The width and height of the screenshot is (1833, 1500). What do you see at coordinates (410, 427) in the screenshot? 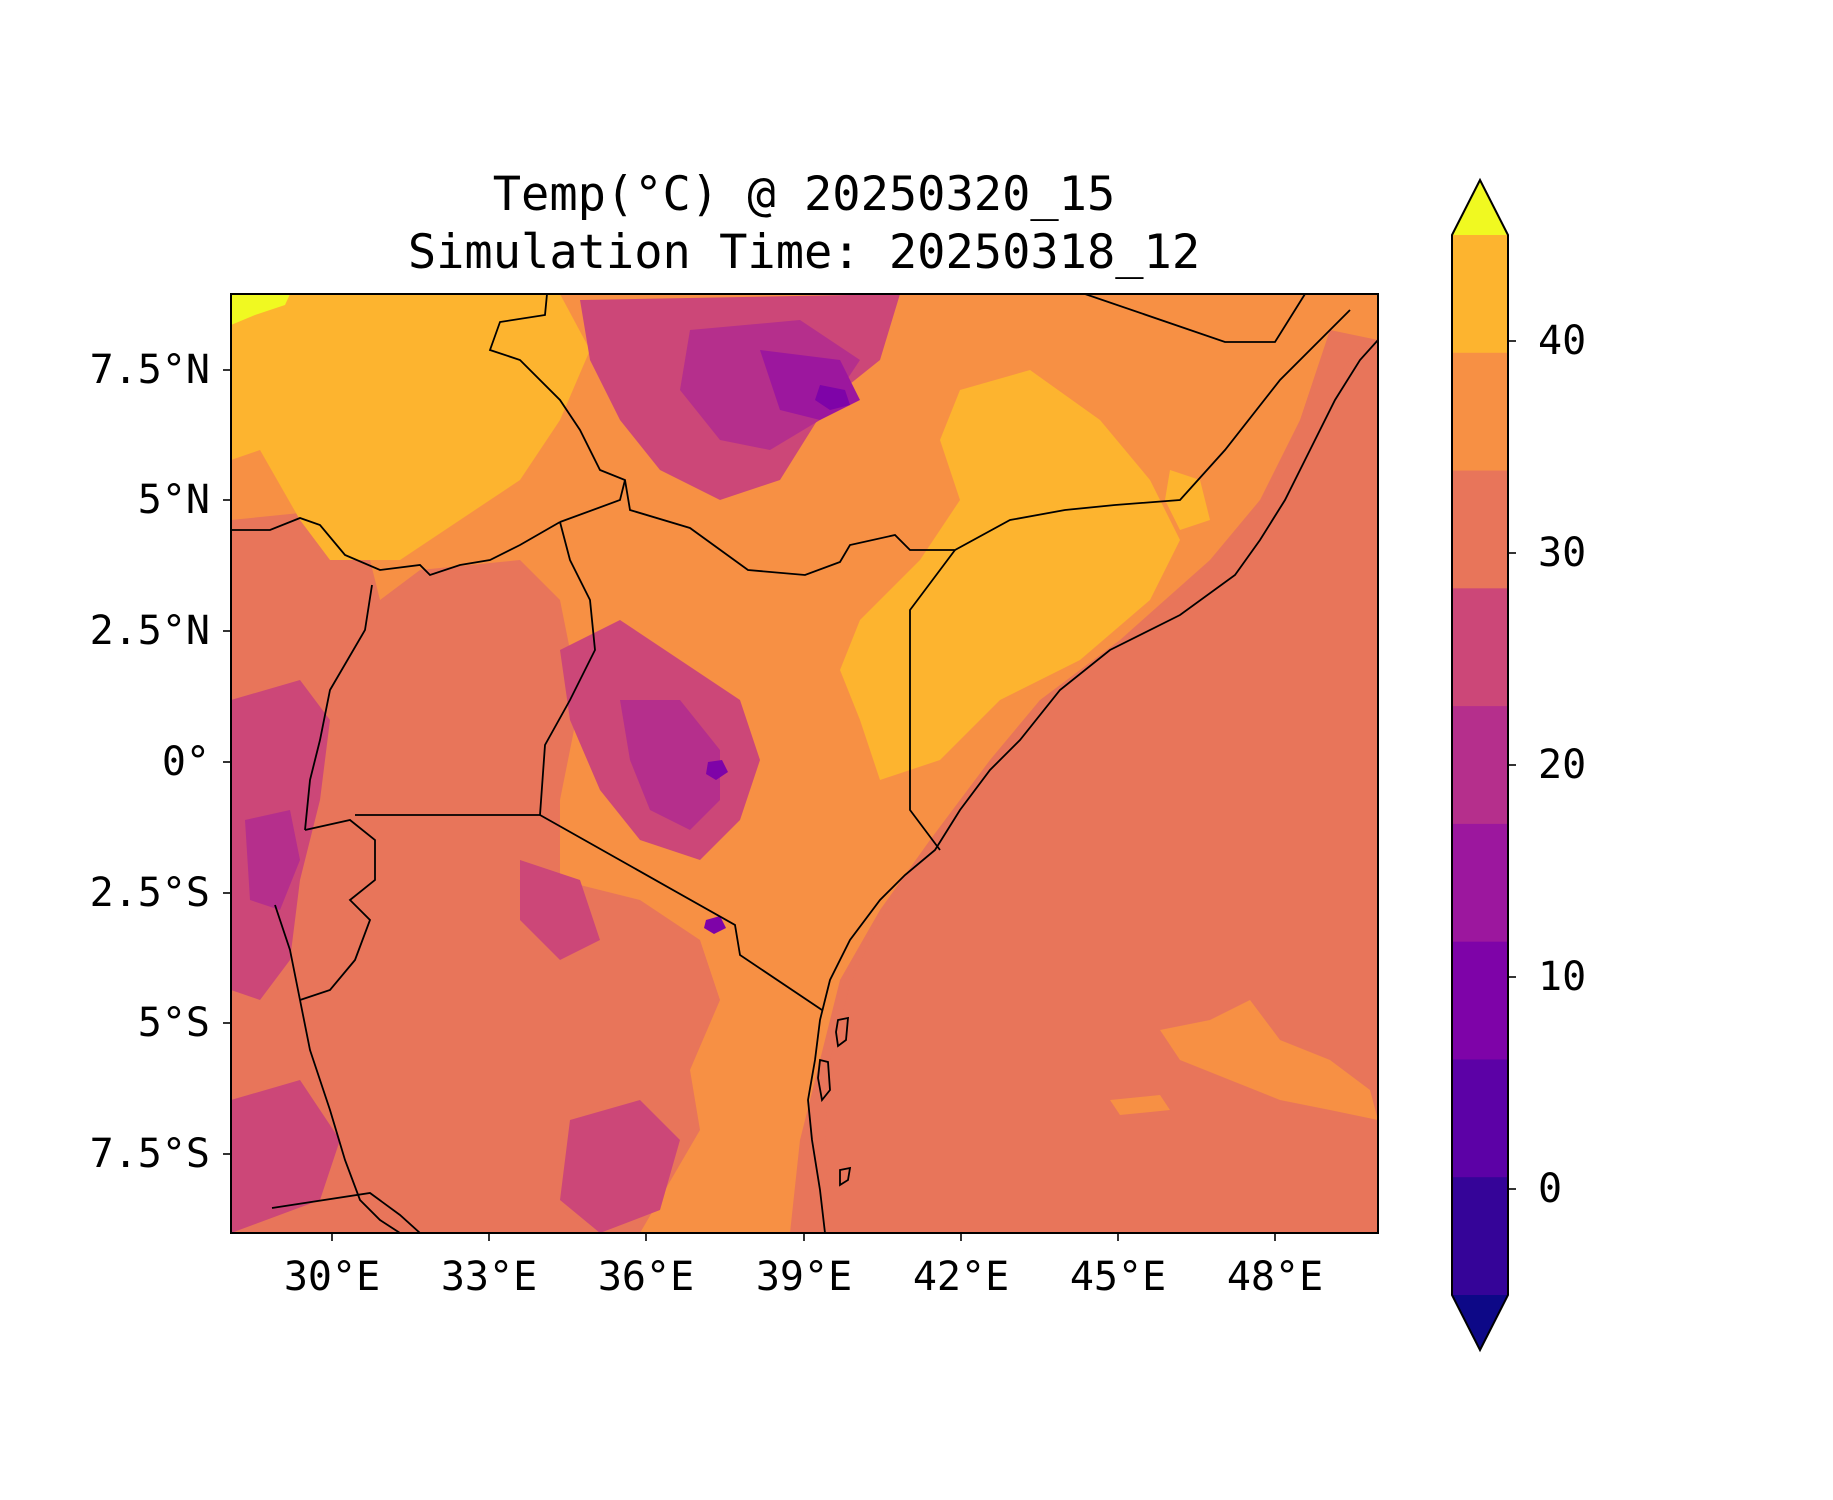
I see `contour-35-40-nw` at bounding box center [410, 427].